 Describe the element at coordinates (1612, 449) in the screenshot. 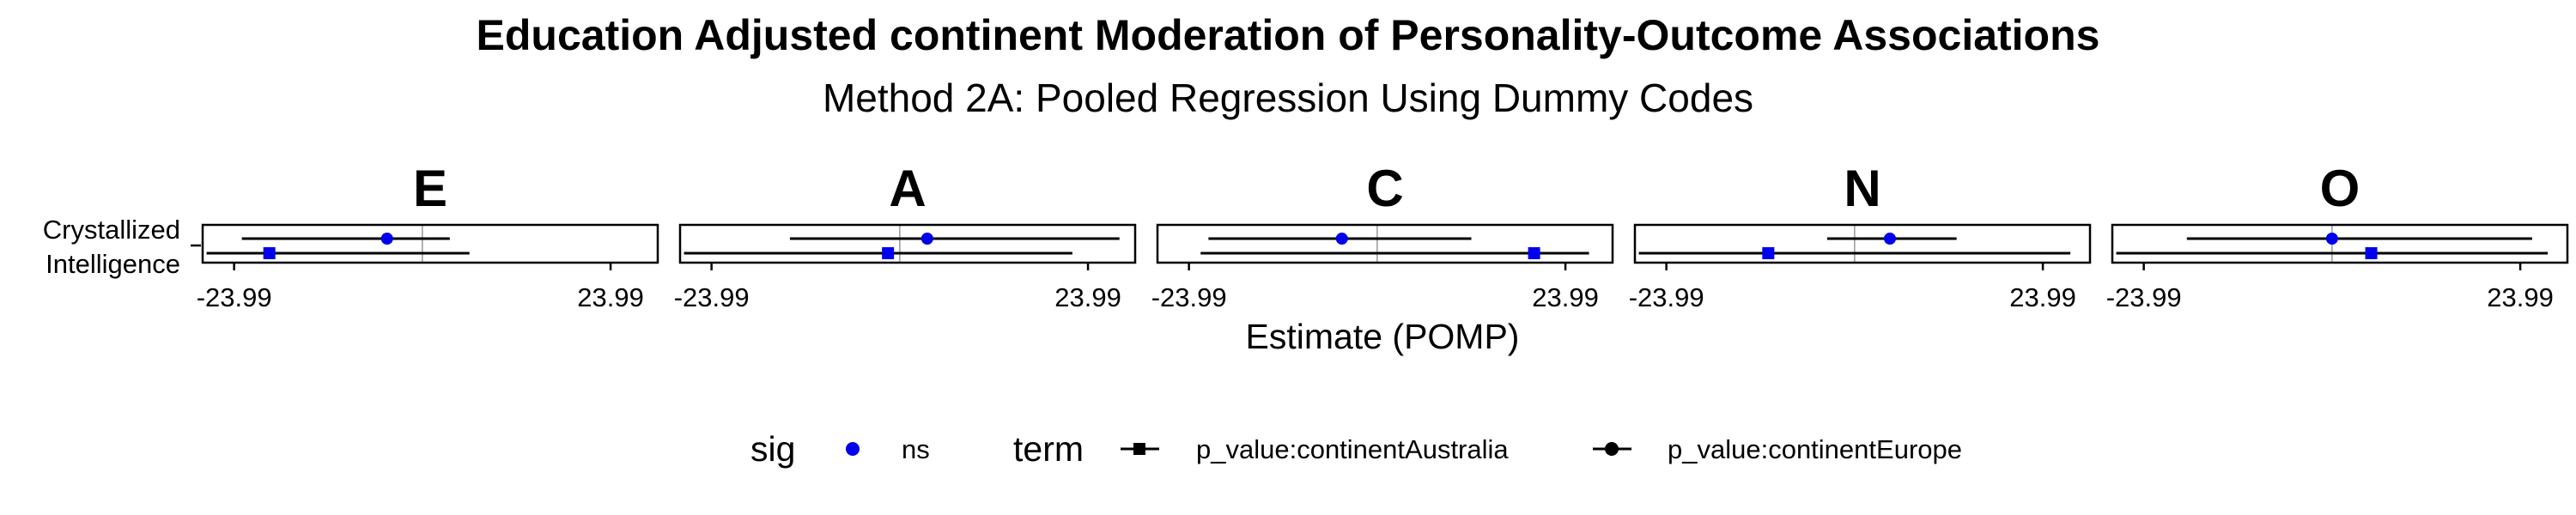

I see `legend-term-europe-circle` at that location.